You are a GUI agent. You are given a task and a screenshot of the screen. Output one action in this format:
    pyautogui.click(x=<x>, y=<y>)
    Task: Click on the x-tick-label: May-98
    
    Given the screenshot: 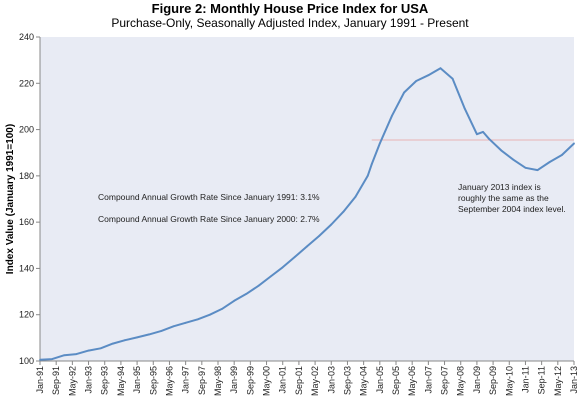 What is the action you would take?
    pyautogui.click(x=218, y=381)
    